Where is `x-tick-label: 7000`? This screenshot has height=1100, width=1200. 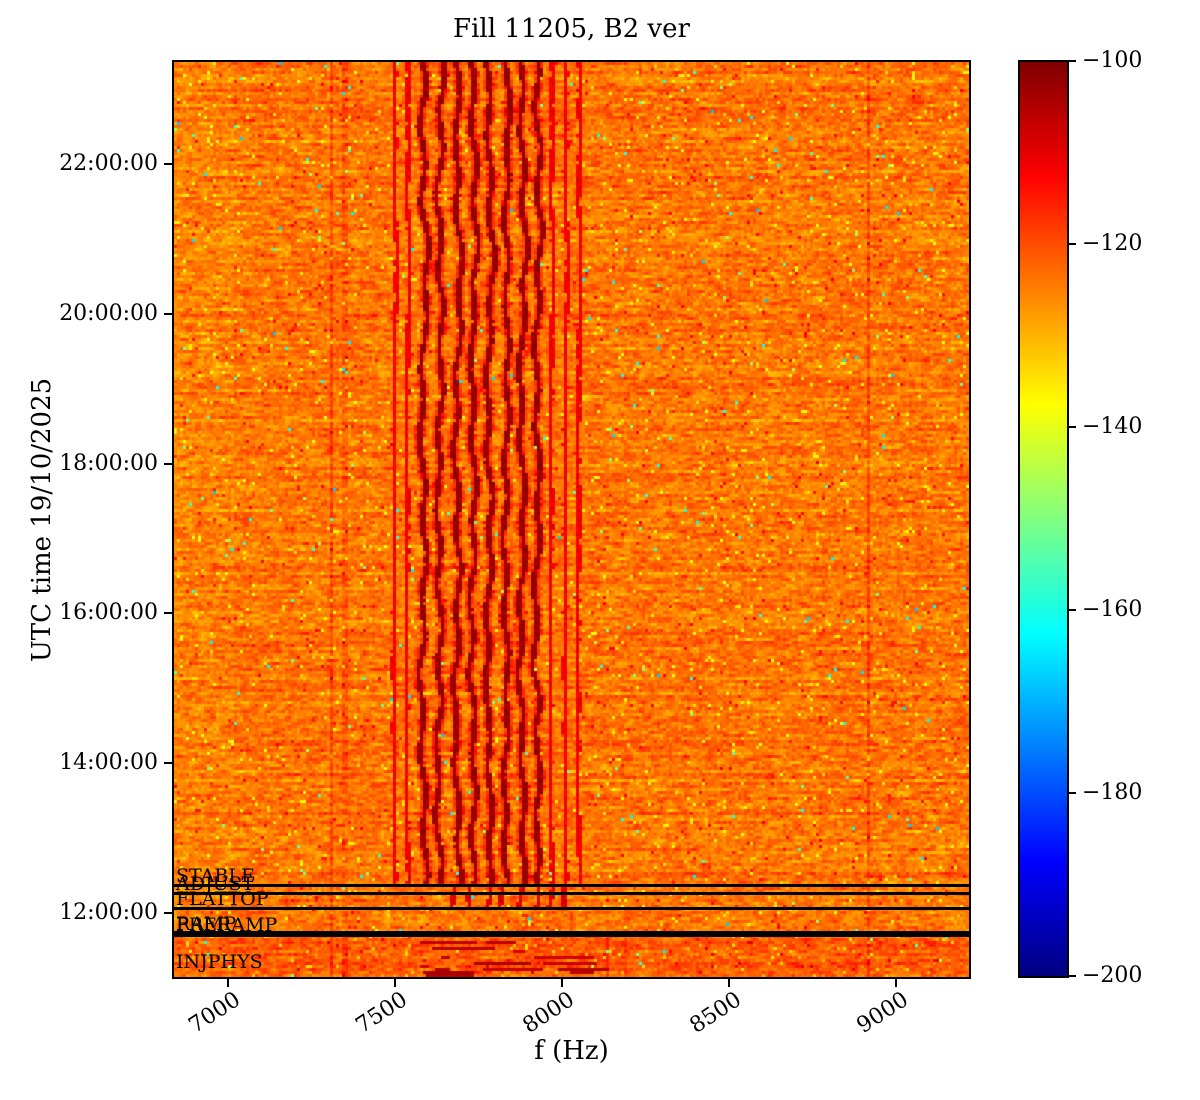 x-tick-label: 7000 is located at coordinates (236, 1012).